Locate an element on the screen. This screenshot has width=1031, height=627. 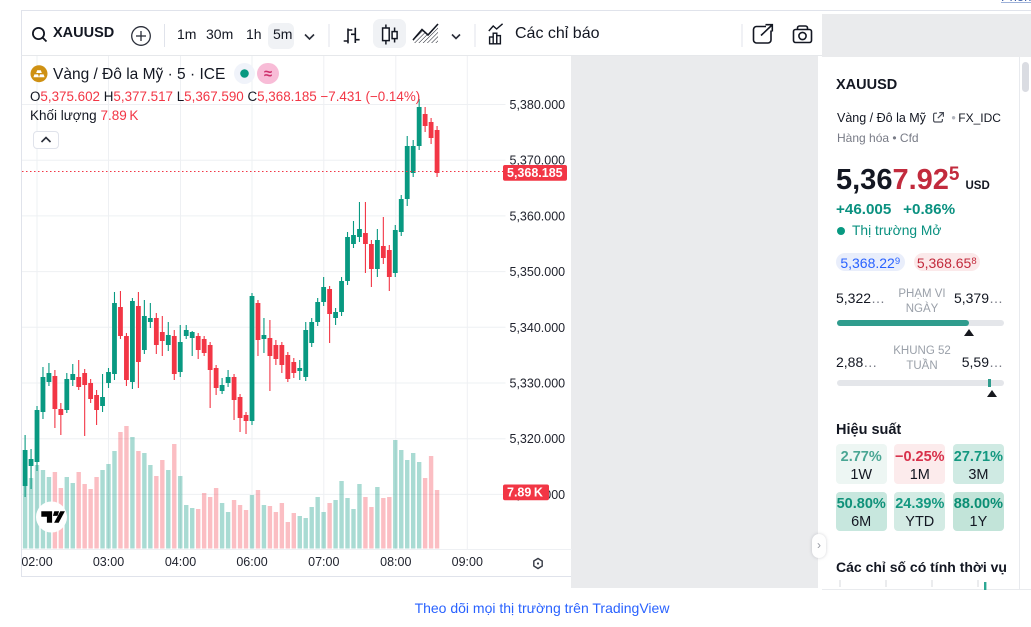
svg-text: 5,368.185 is located at coordinates (535, 173).